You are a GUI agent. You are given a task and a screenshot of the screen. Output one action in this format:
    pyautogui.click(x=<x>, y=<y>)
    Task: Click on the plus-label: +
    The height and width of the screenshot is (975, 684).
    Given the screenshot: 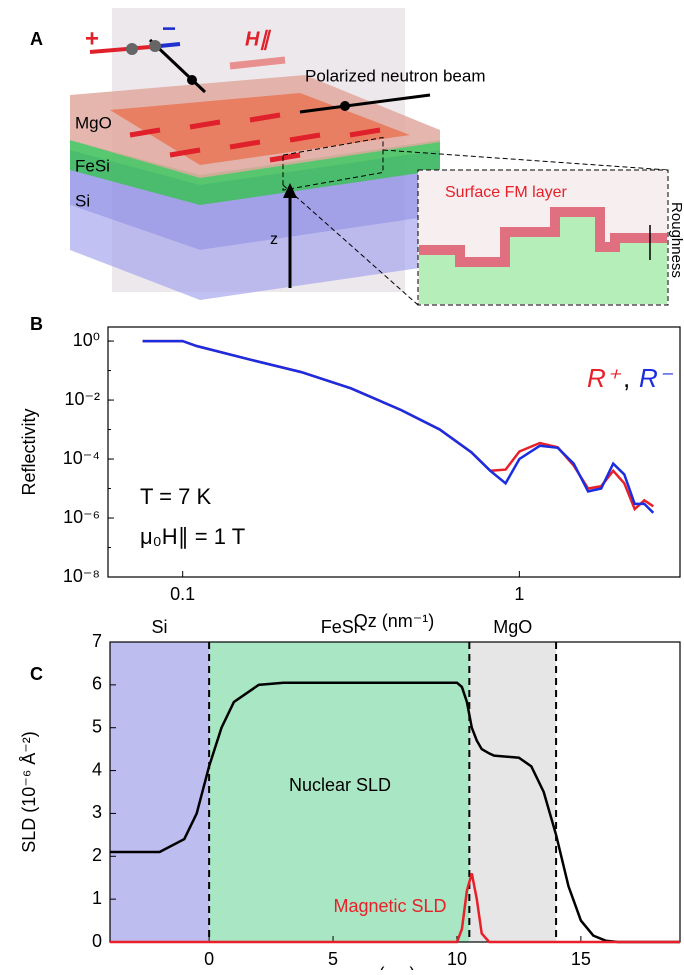 What is the action you would take?
    pyautogui.click(x=92, y=38)
    